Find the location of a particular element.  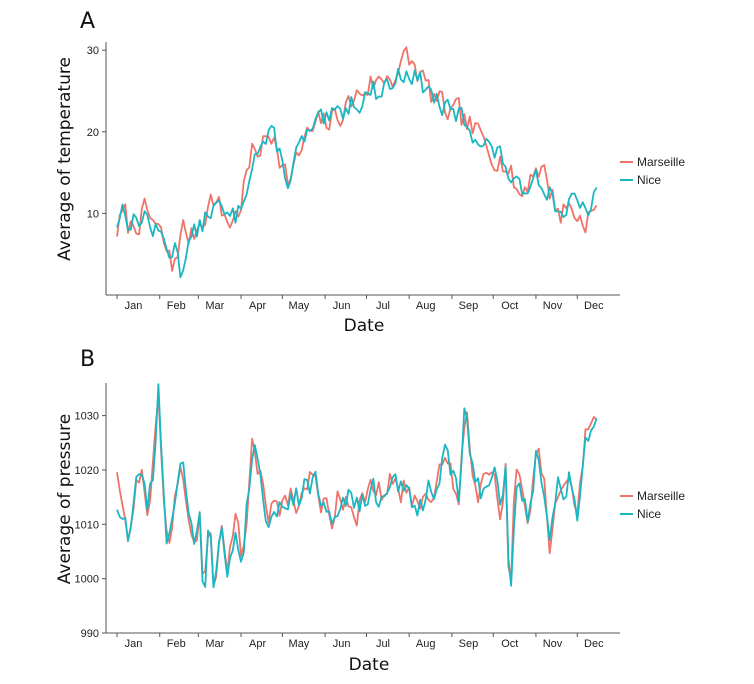

y-tick-label: 1020 is located at coordinates (87, 471).